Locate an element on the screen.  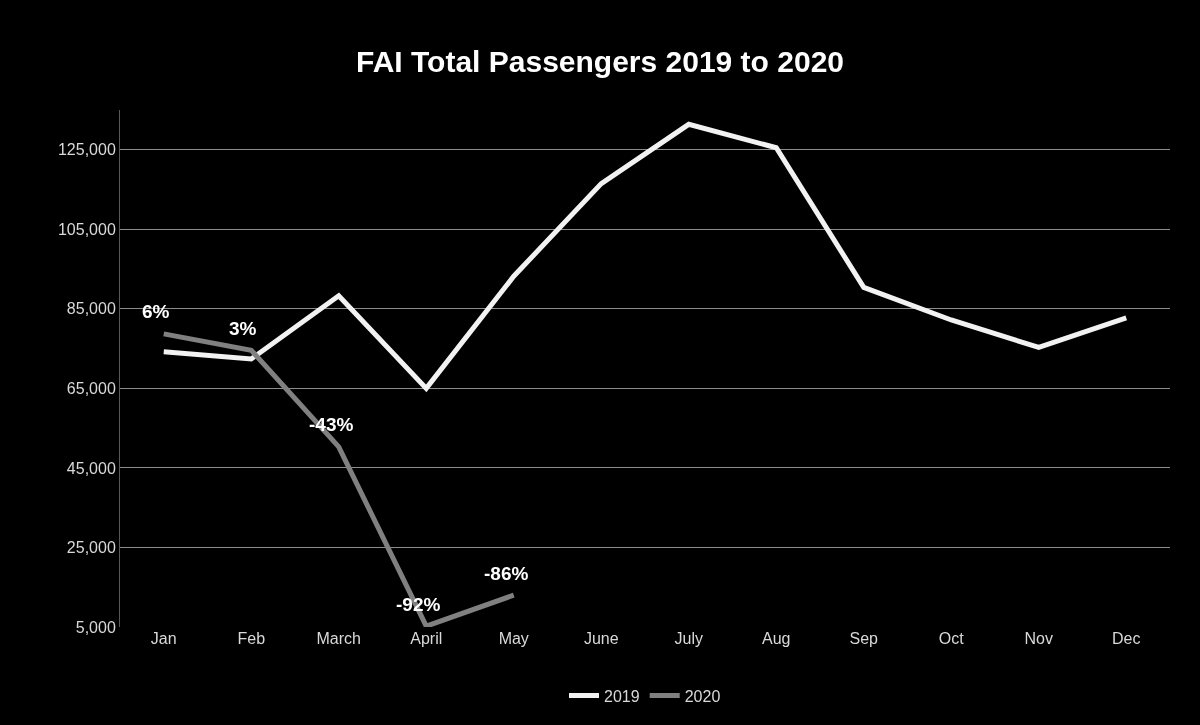
legend-label: 2019 is located at coordinates (622, 696).